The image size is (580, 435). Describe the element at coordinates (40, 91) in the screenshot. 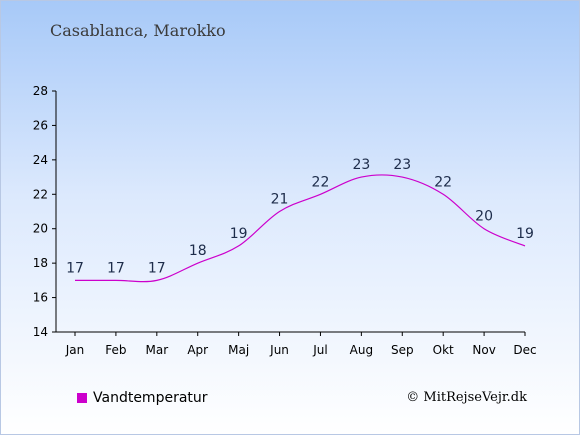

I see `y-tick-label: 28` at that location.